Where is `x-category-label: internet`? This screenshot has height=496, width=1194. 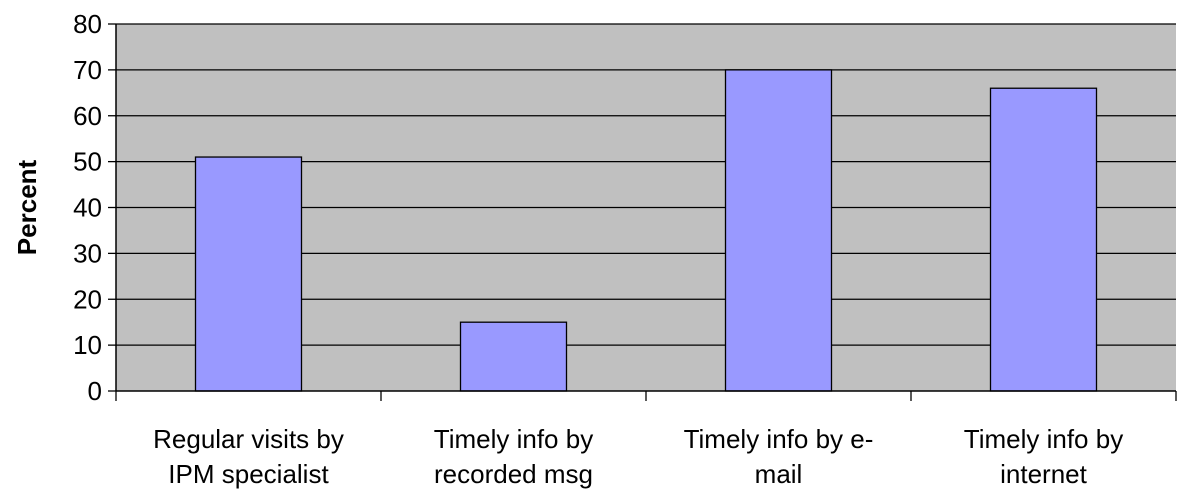 x-category-label: internet is located at coordinates (1043, 474).